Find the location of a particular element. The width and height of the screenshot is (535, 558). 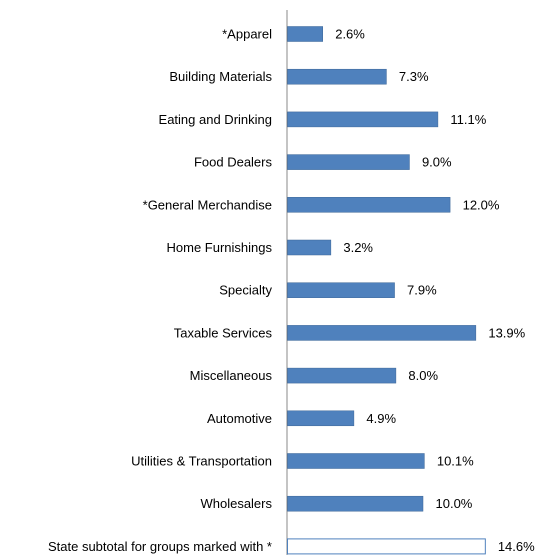

category-label-7: Taxable Services is located at coordinates (223, 332).